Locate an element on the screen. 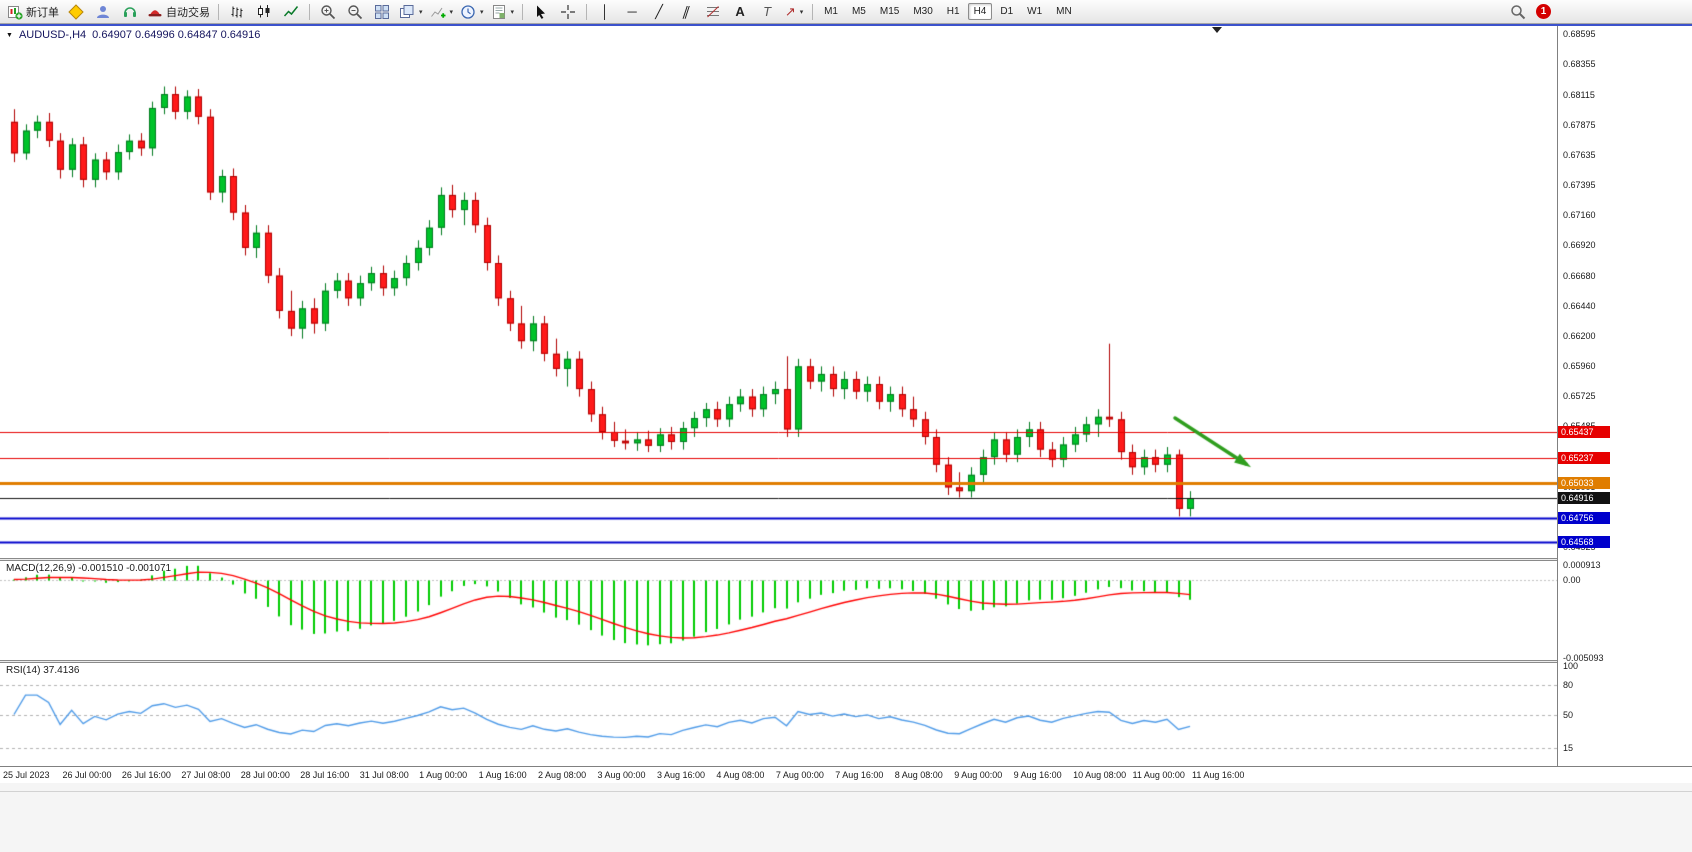 Image resolution: width=1692 pixels, height=852 pixels. price-level-tag: 0.64916 is located at coordinates (1584, 497).